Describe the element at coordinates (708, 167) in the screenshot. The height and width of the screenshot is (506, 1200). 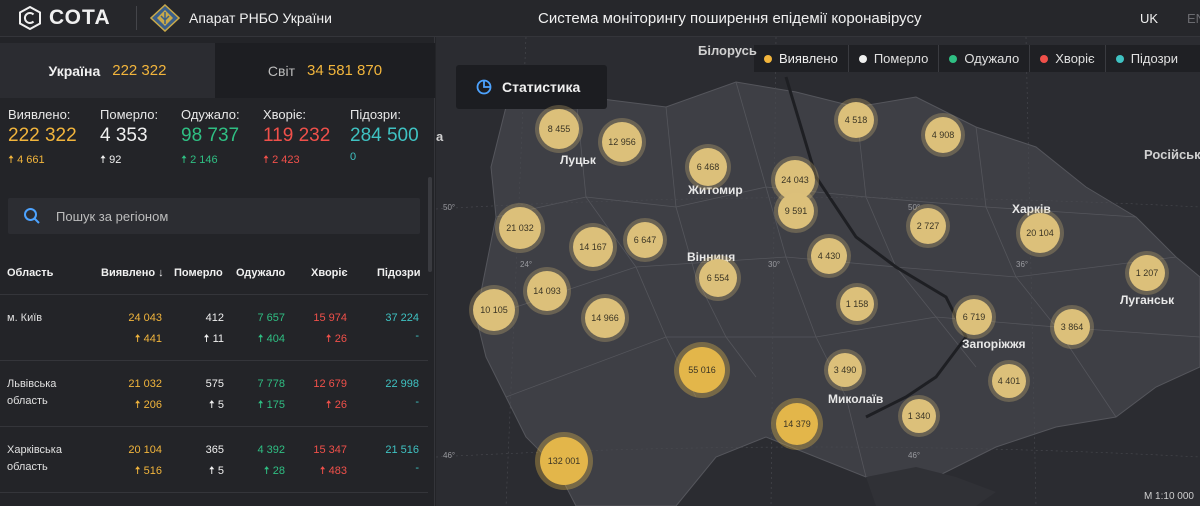
I see `map-bubble: 6 468` at that location.